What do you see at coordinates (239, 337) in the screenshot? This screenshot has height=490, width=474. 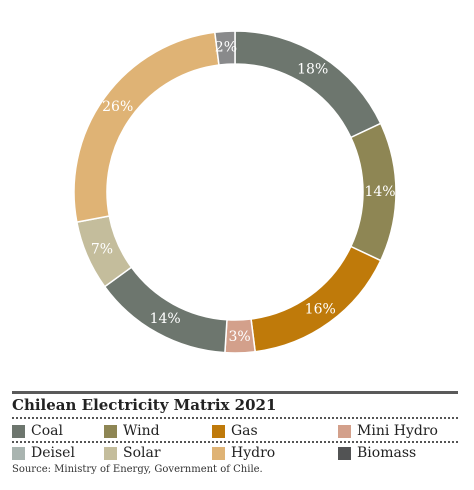 I see `slice-label: 3%` at bounding box center [239, 337].